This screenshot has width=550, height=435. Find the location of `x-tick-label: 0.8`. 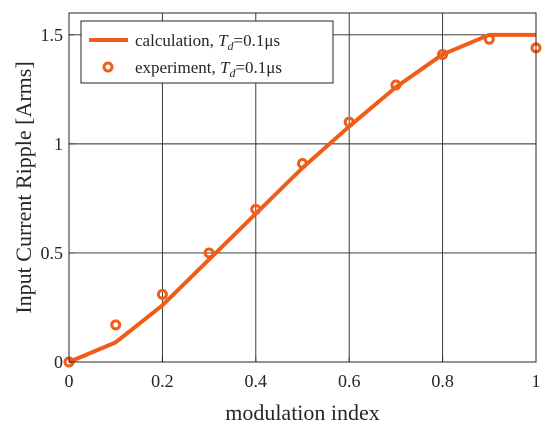

x-tick-label: 0.8 is located at coordinates (442, 381).